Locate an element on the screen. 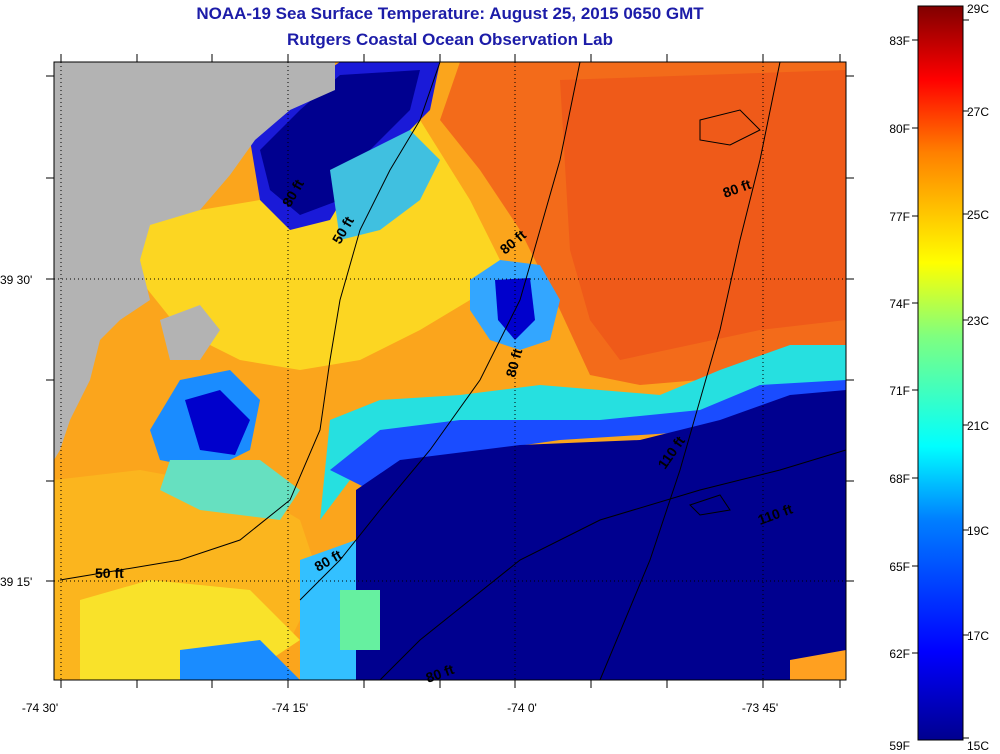 This screenshot has width=1000, height=754. colorbar-label-f: 71F is located at coordinates (899, 391).